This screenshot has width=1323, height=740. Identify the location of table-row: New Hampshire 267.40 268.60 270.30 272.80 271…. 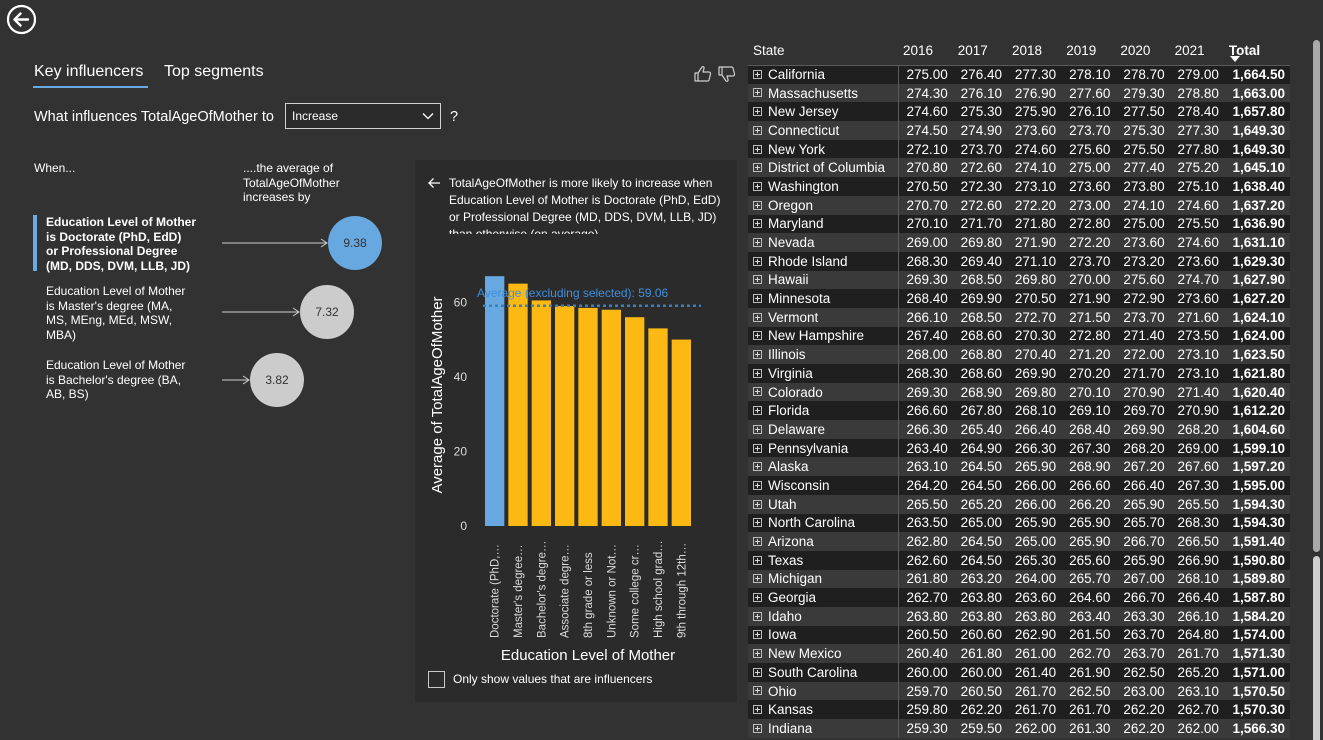
(1019, 336).